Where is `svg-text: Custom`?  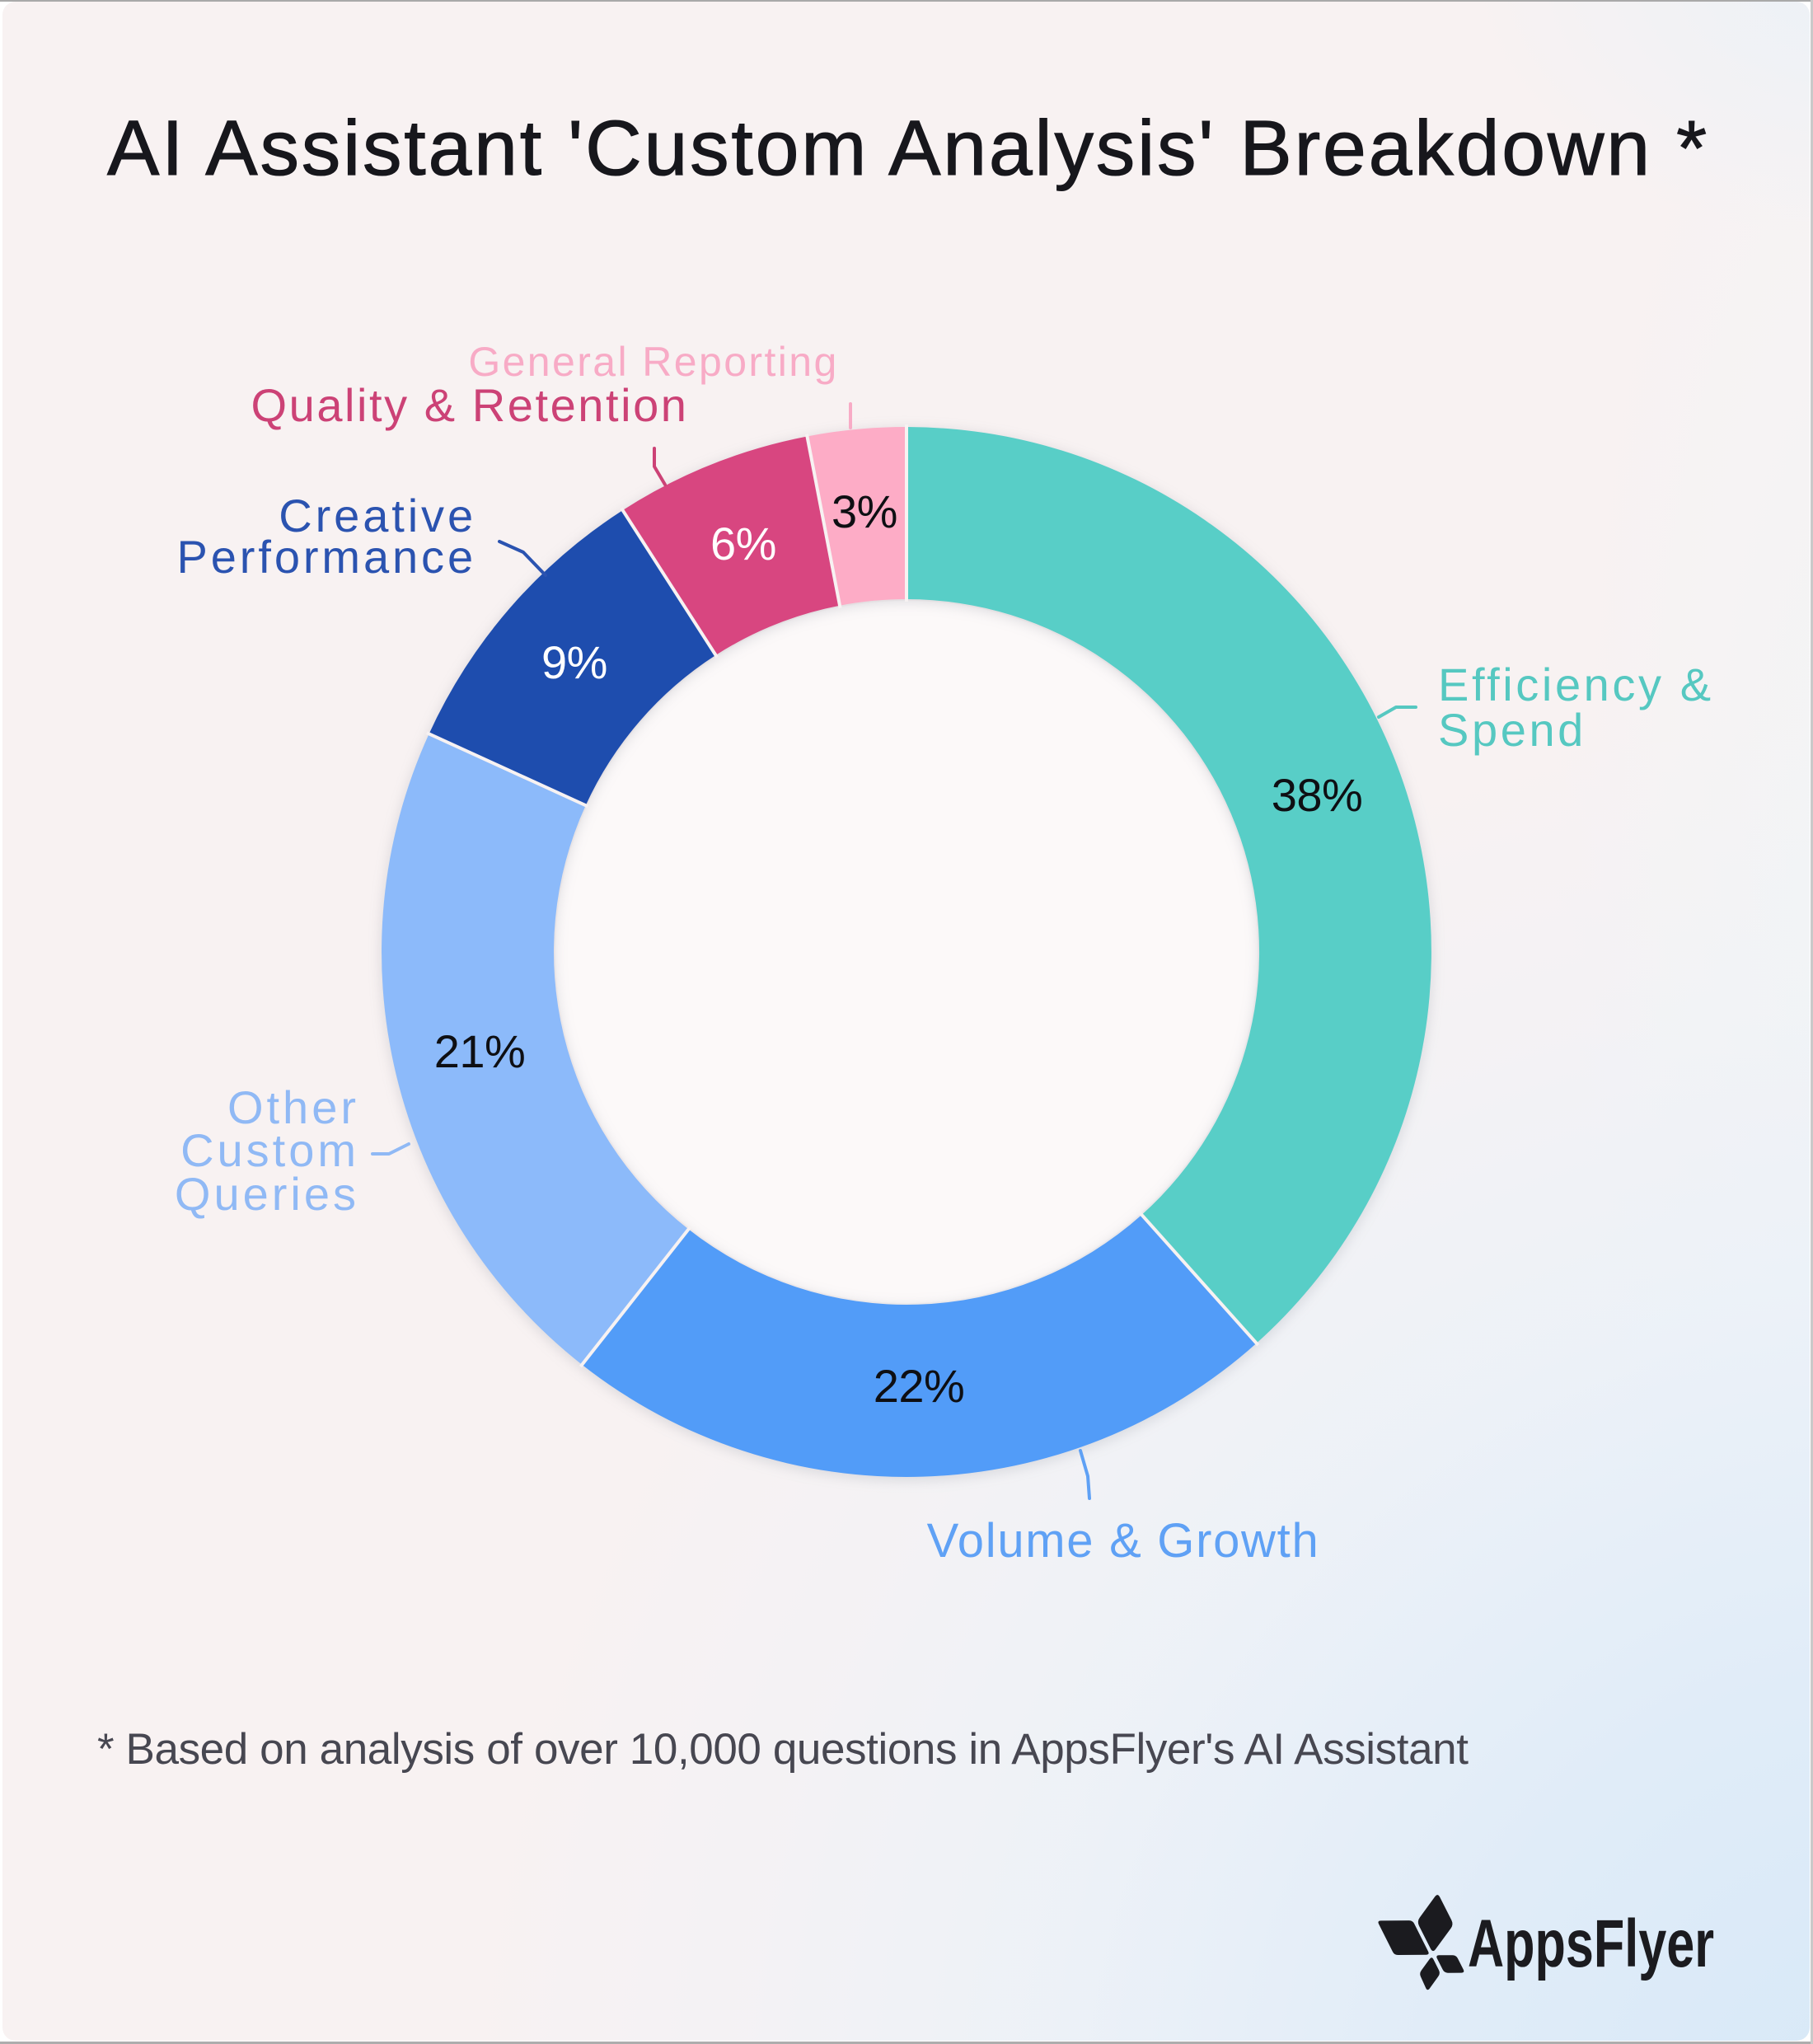 svg-text: Custom is located at coordinates (269, 1150).